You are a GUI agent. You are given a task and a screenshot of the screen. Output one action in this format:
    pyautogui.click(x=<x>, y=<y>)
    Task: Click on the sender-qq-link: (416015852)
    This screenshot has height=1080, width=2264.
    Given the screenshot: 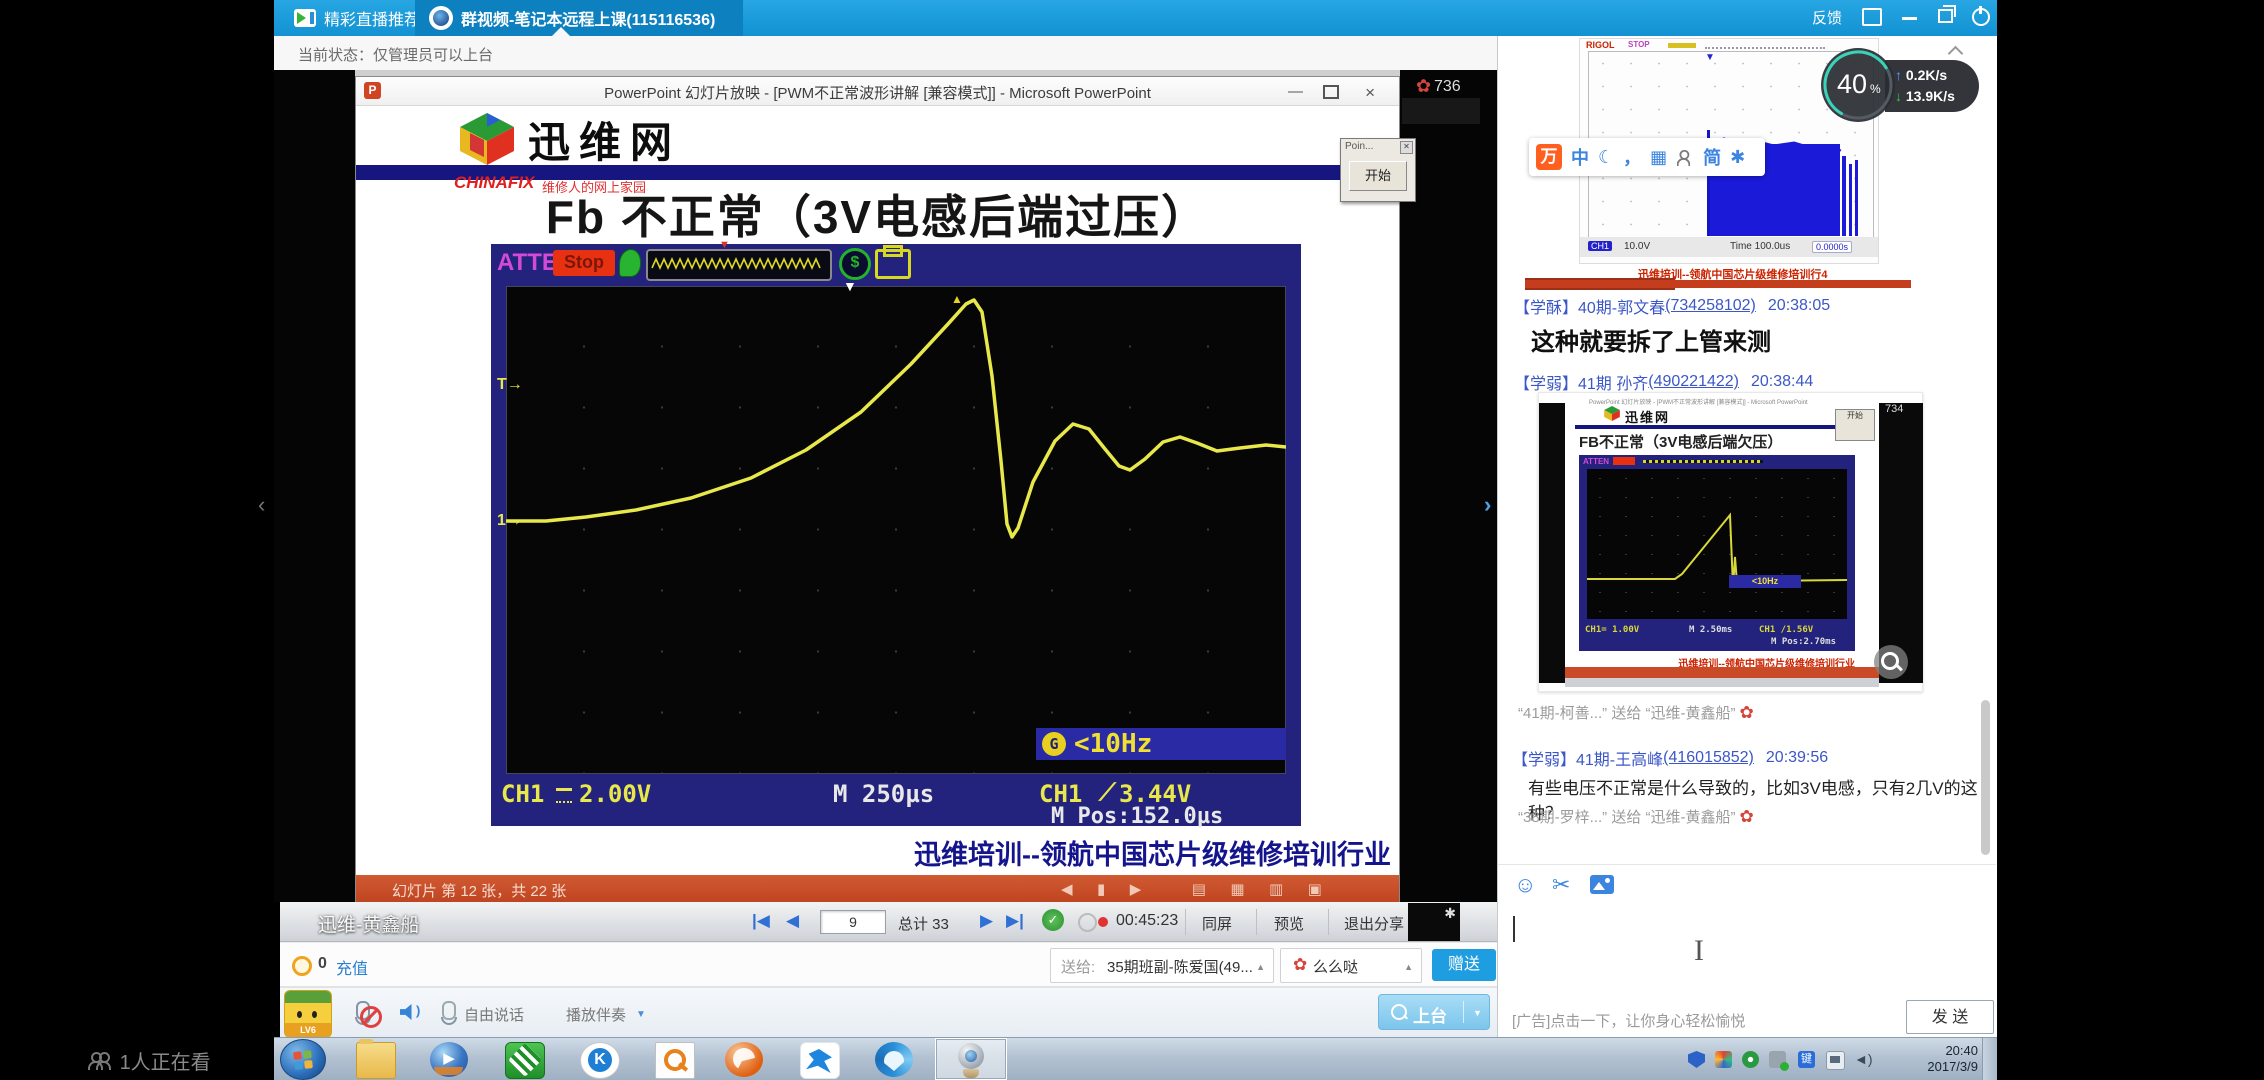 What is the action you would take?
    pyautogui.click(x=1708, y=757)
    